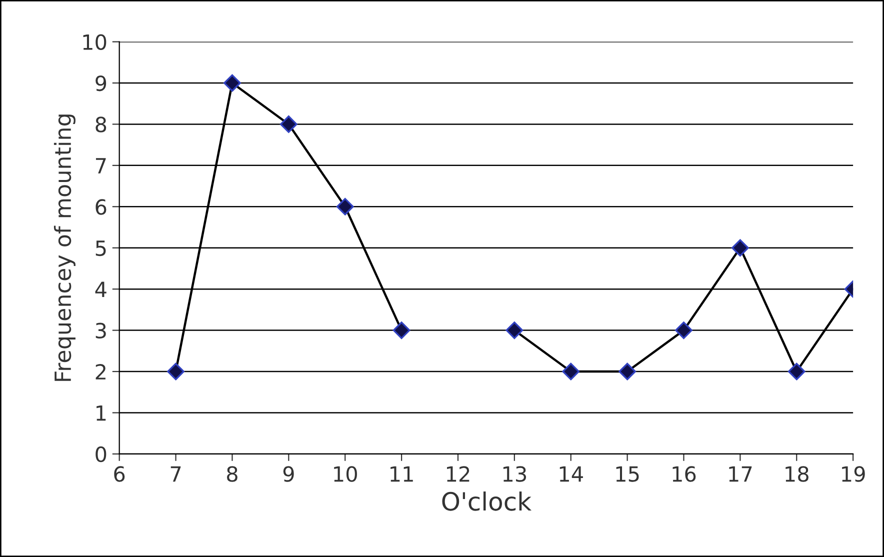 This screenshot has width=884, height=557. What do you see at coordinates (101, 207) in the screenshot?
I see `y-tick-label: 6` at bounding box center [101, 207].